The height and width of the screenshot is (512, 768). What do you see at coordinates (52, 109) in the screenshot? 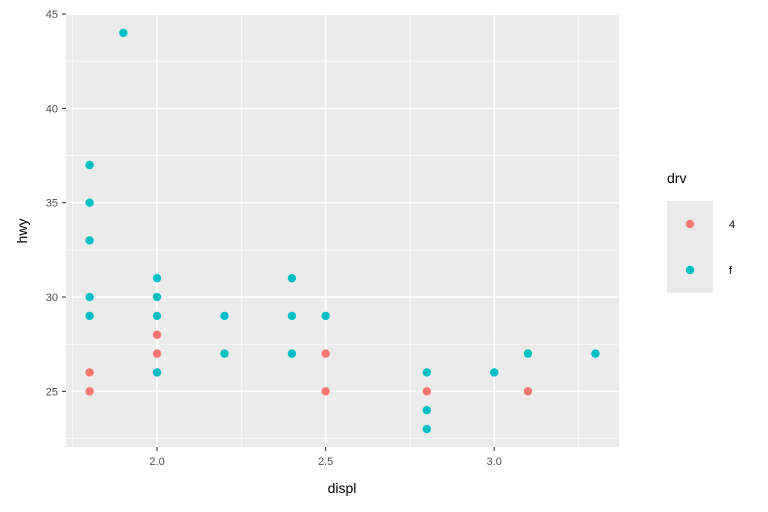
I see `y-tick-label: 40` at bounding box center [52, 109].